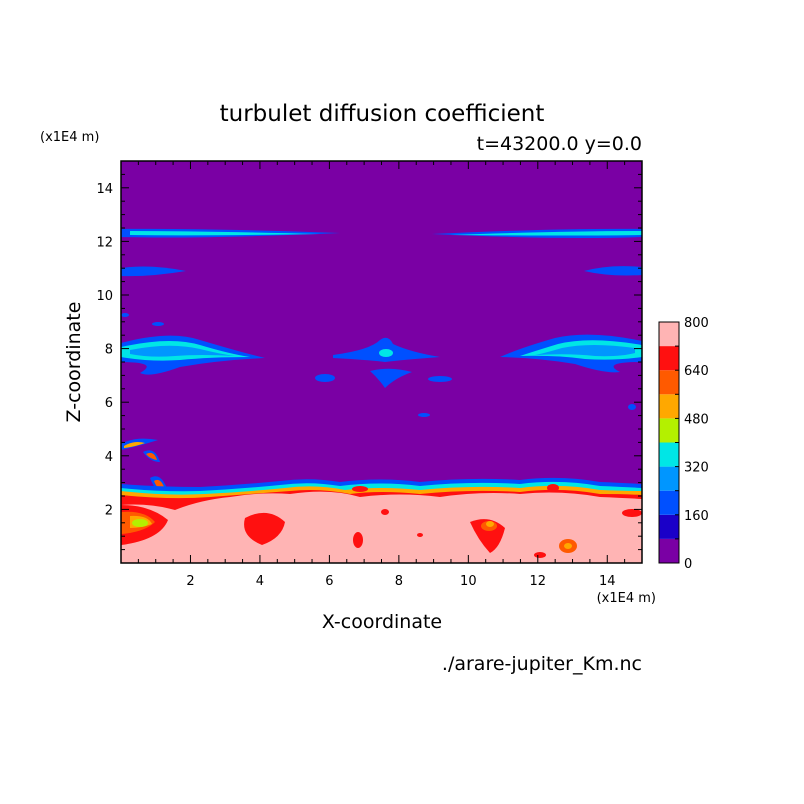  I want to click on x-tick-label: 14, so click(607, 581).